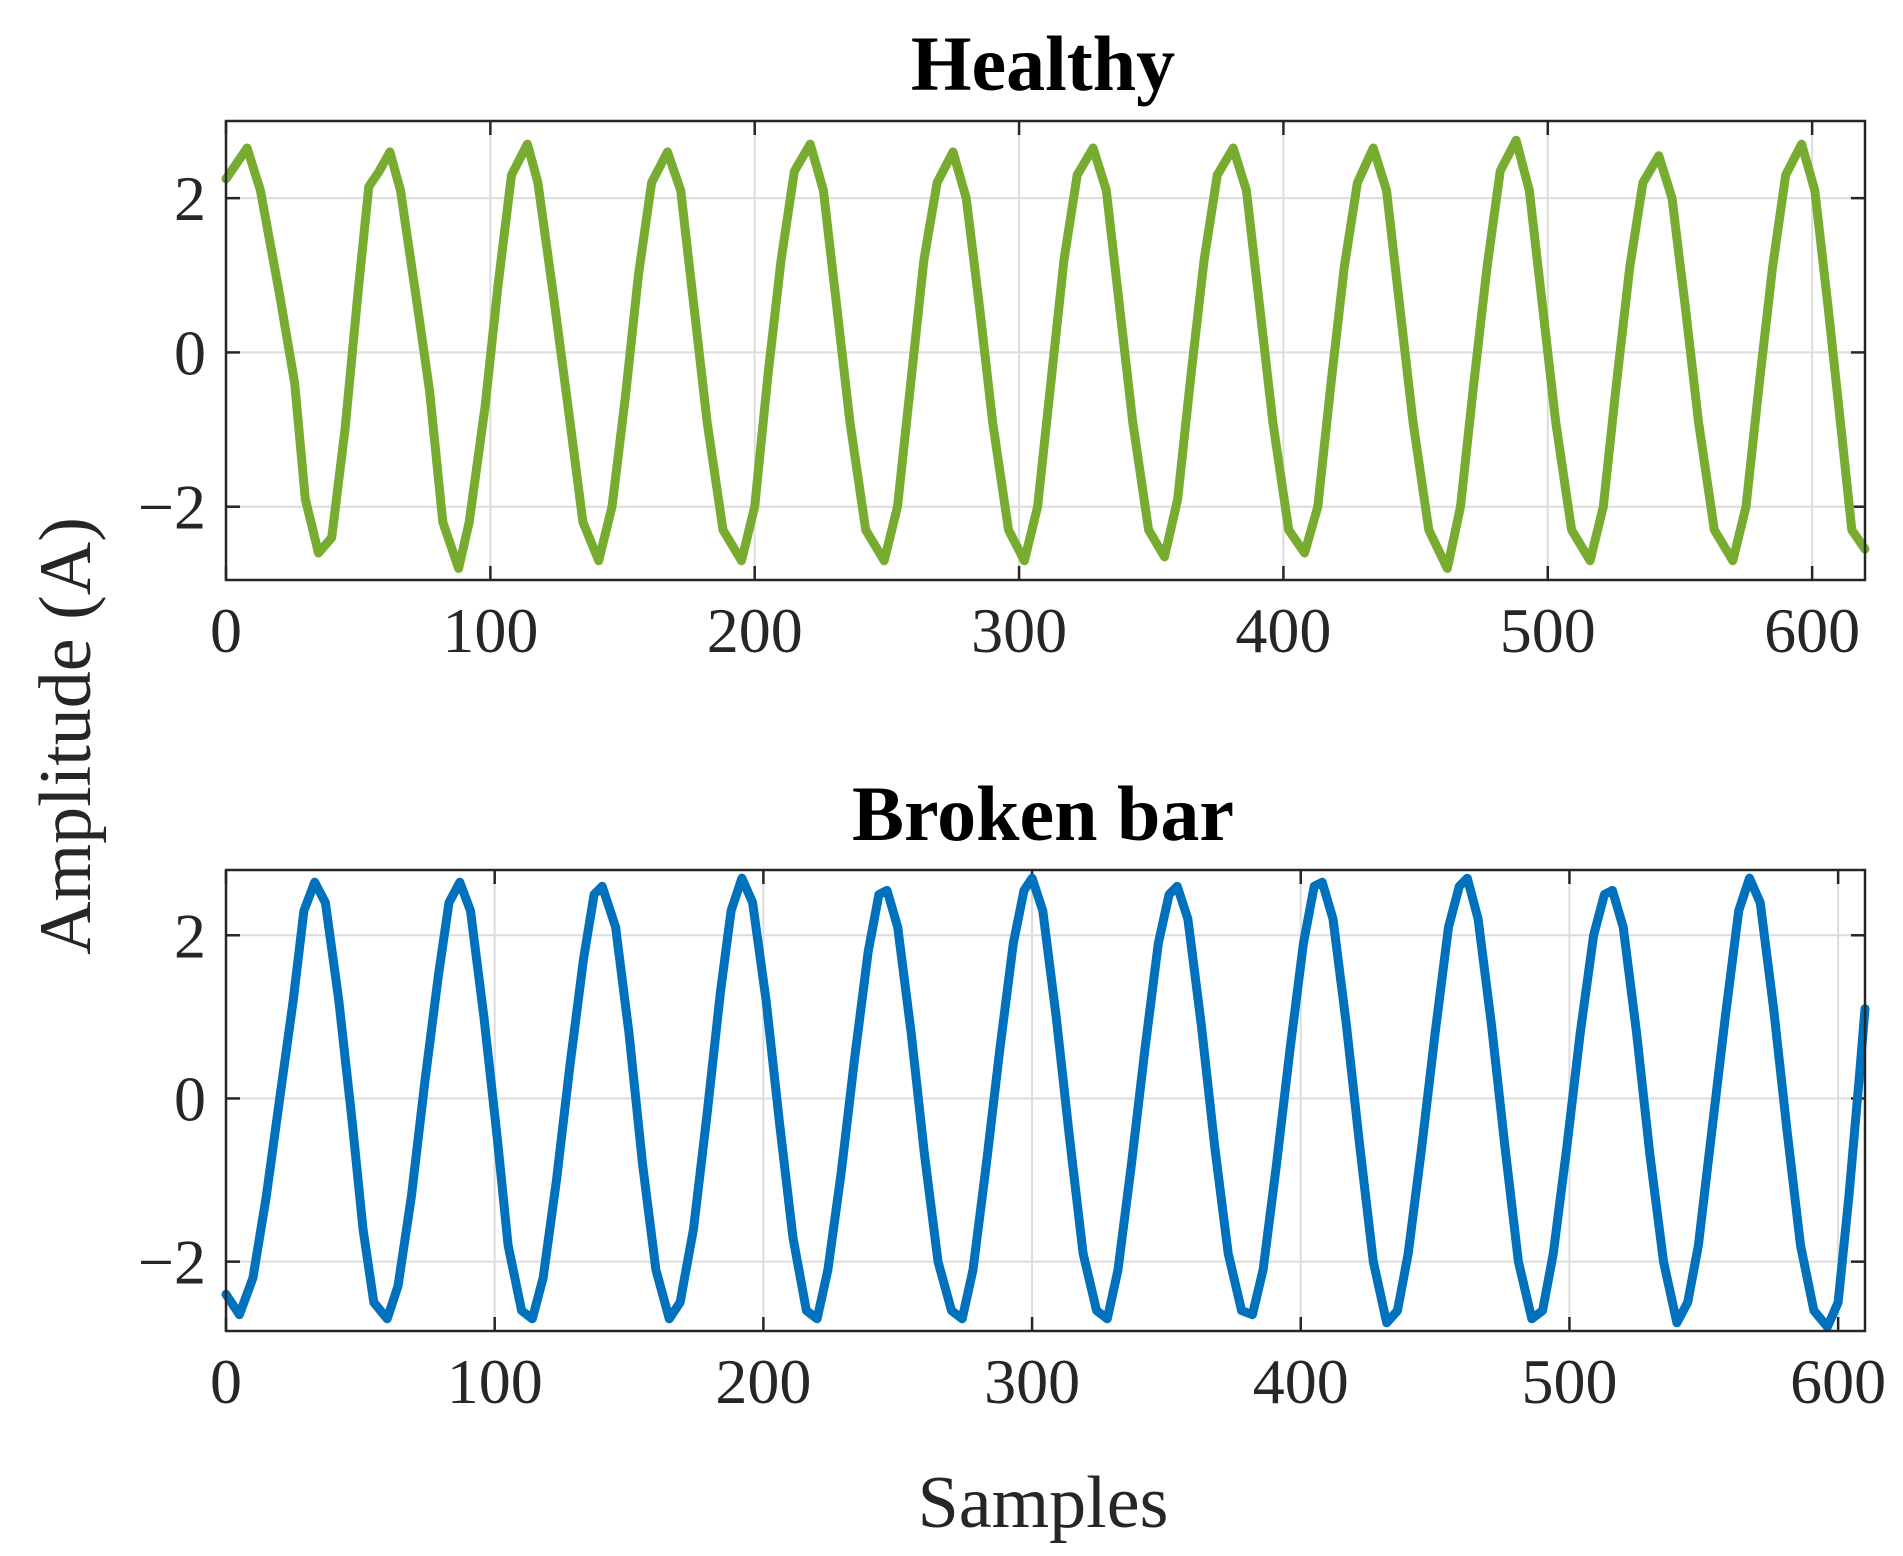  What do you see at coordinates (172, 1262) in the screenshot?
I see `broken-bar-ytick-label: −2` at bounding box center [172, 1262].